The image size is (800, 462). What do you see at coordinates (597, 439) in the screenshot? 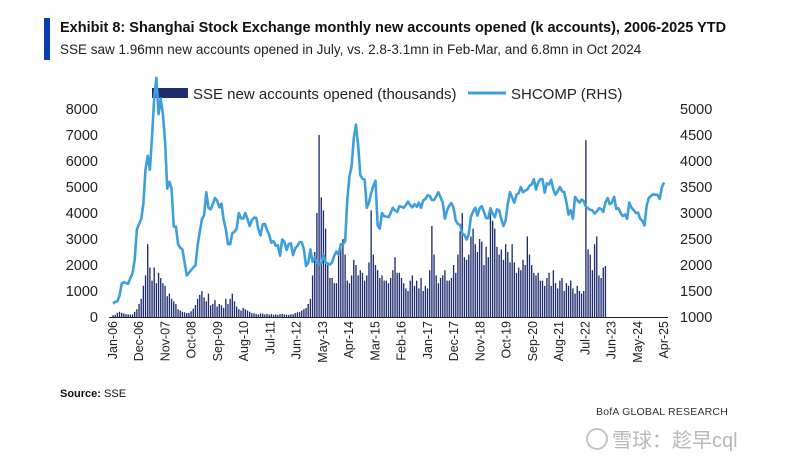
I see `snowball-logo-icon` at bounding box center [597, 439].